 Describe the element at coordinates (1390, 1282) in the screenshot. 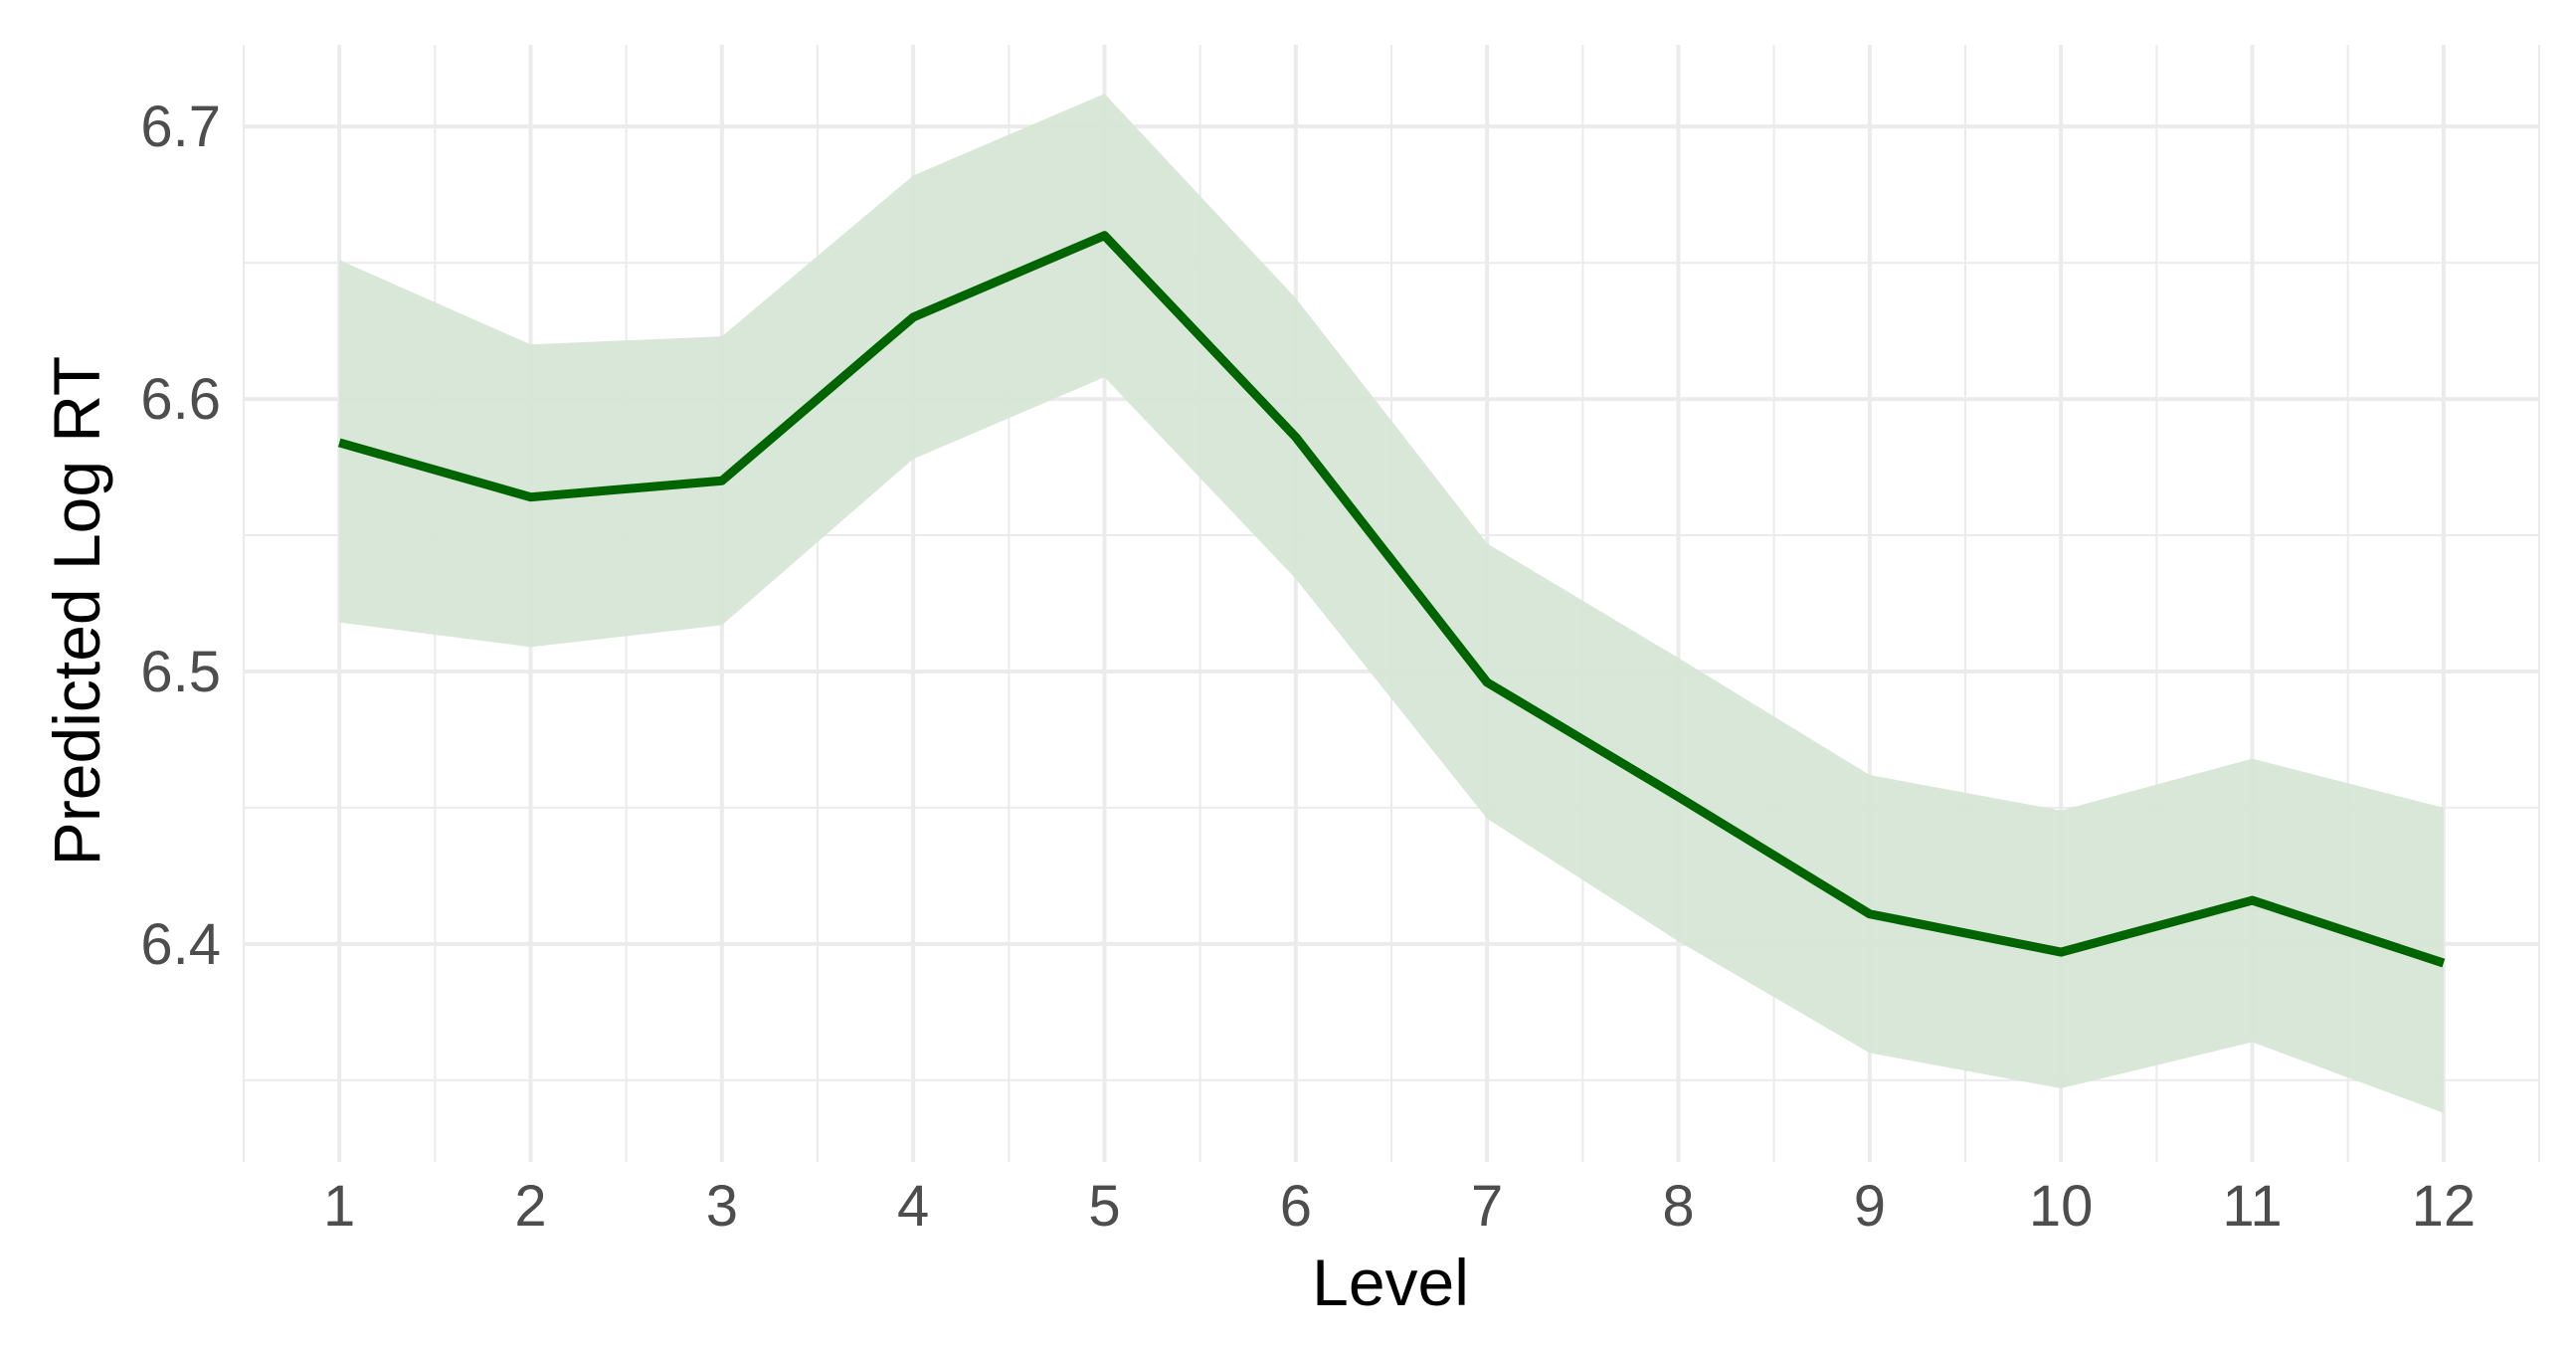

I see `x-axis-title: Level` at that location.